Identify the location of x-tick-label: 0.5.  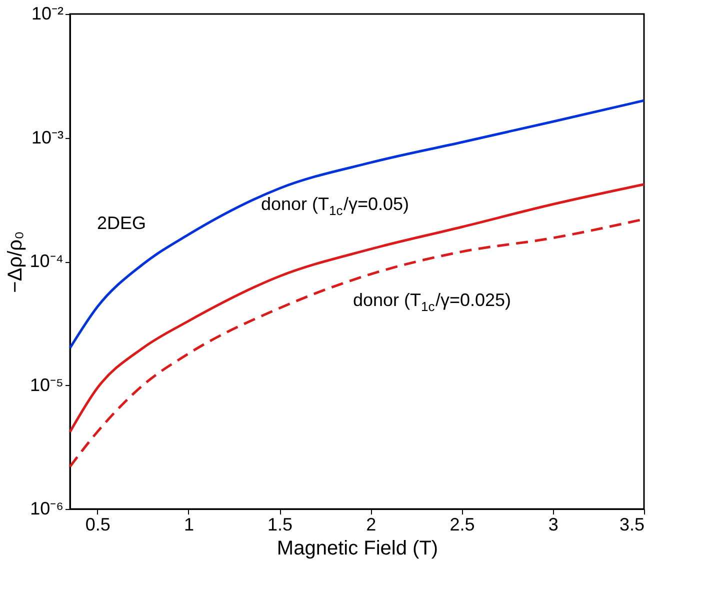
(97, 524).